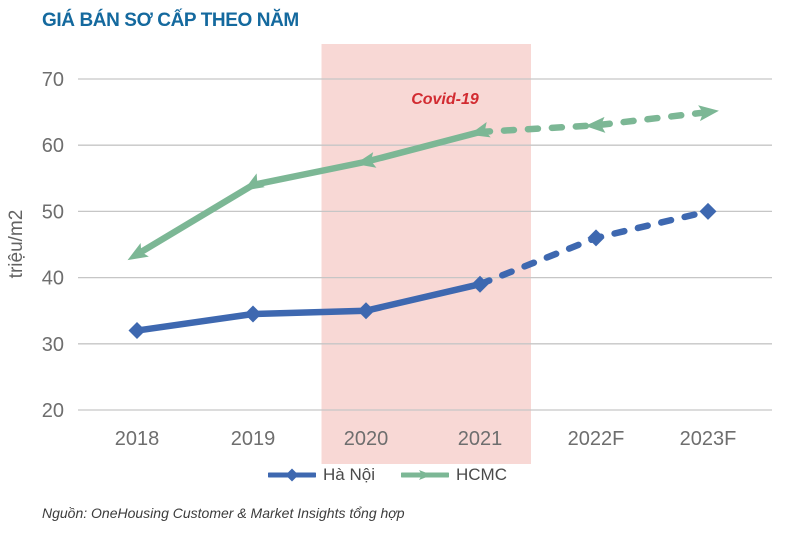  Describe the element at coordinates (366, 160) in the screenshot. I see `series-1-marker-2020` at that location.